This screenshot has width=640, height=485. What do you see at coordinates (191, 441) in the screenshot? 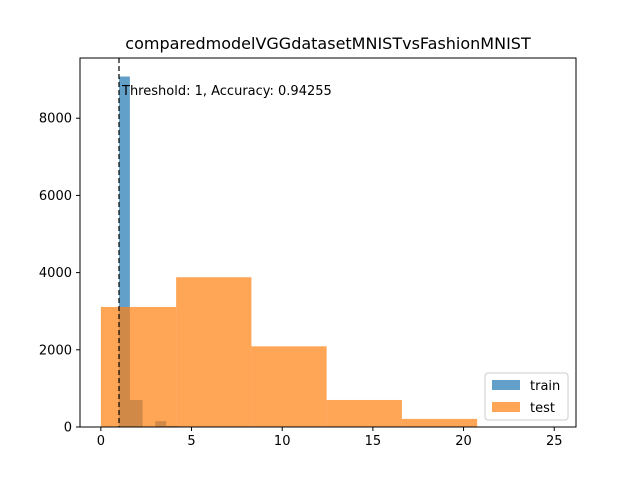
I see `x-tick-label-5: 5` at bounding box center [191, 441].